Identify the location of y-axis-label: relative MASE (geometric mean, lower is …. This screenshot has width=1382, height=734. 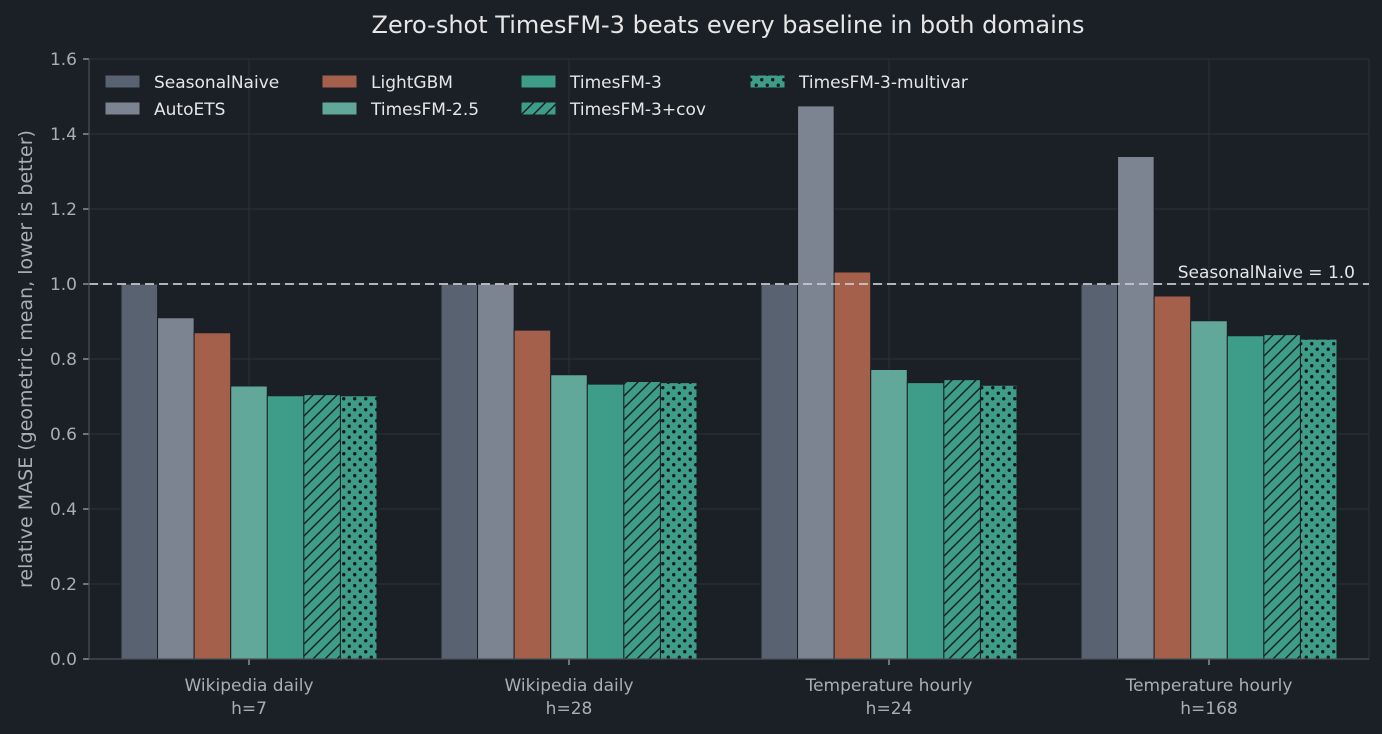
(26, 359).